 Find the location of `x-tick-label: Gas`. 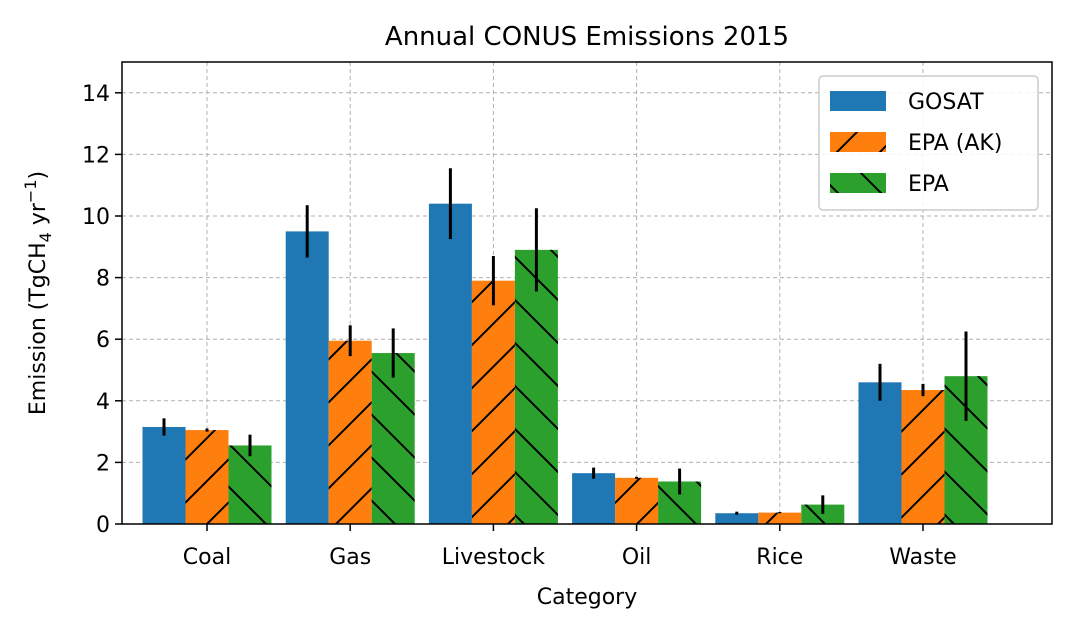

x-tick-label: Gas is located at coordinates (350, 557).